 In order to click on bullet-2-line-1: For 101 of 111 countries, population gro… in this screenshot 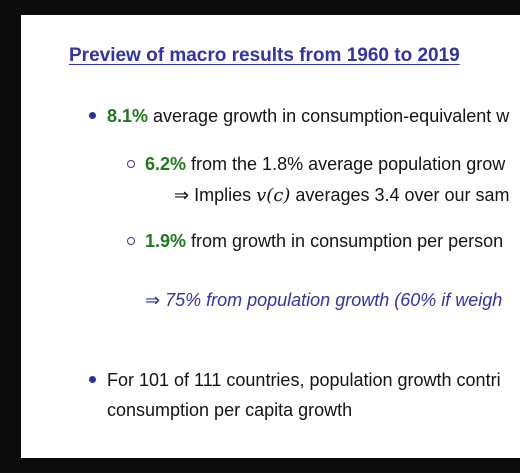, I will do `click(304, 380)`.